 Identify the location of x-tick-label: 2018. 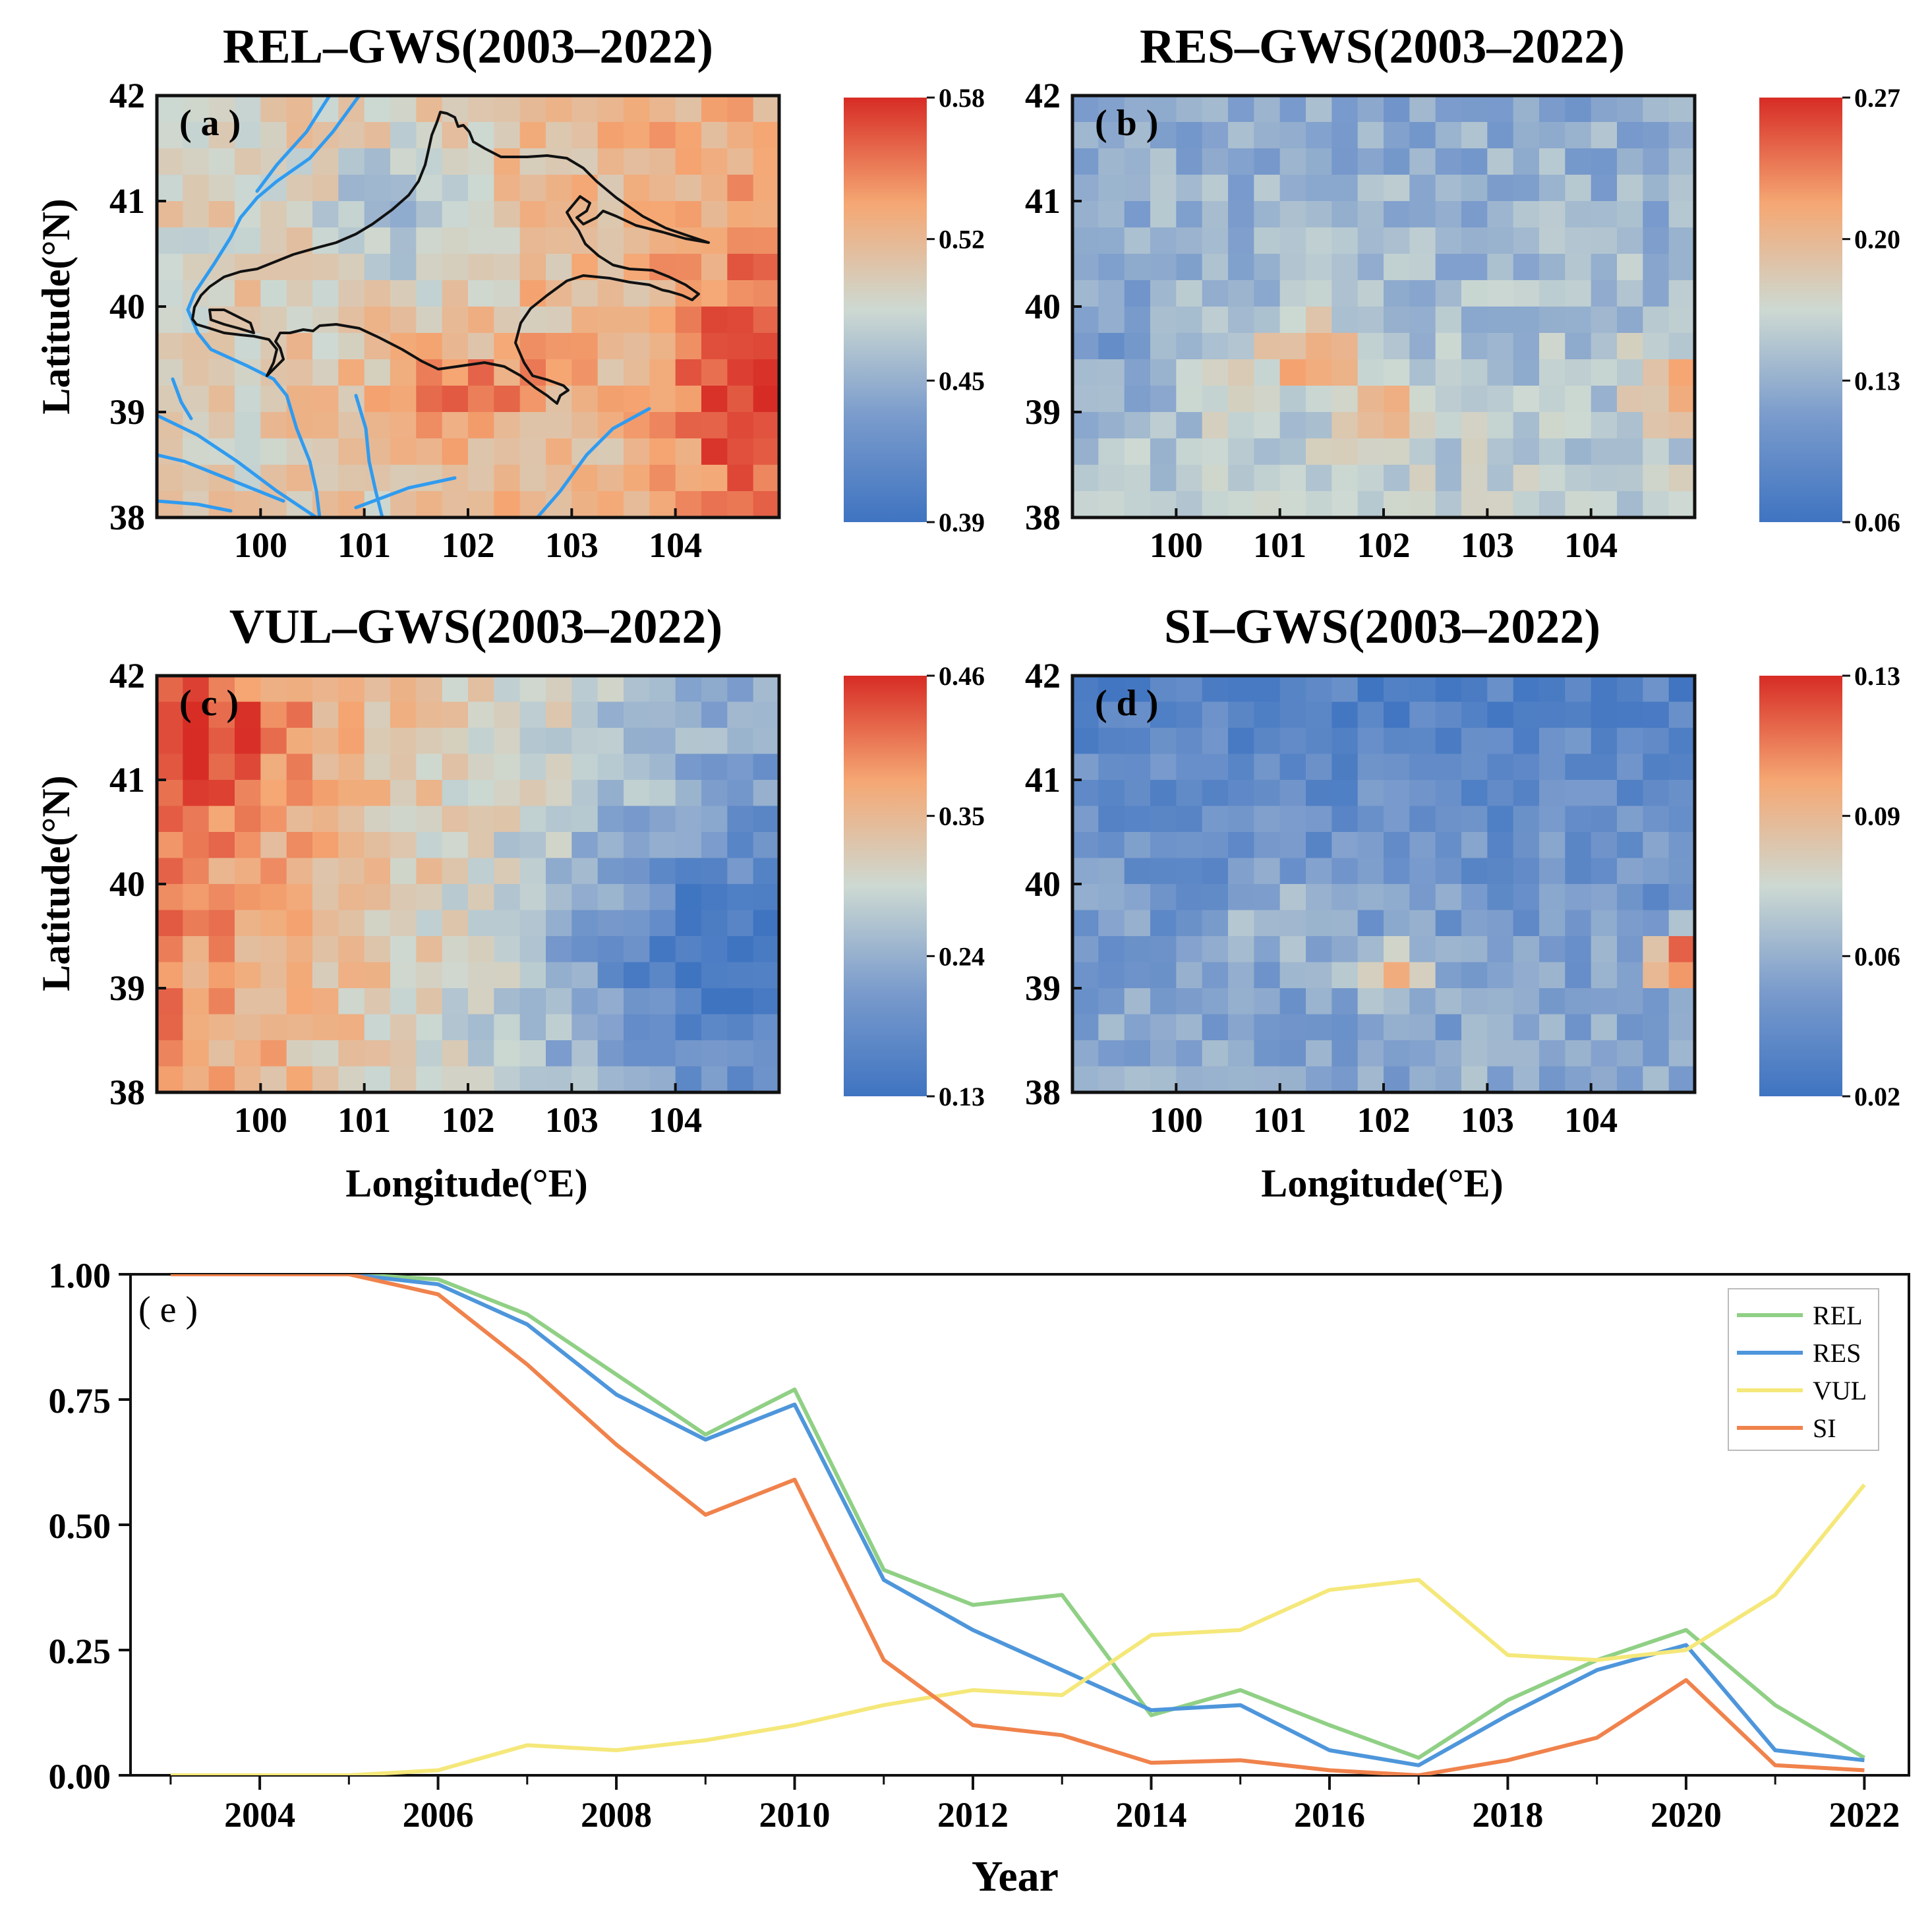
(1508, 1815).